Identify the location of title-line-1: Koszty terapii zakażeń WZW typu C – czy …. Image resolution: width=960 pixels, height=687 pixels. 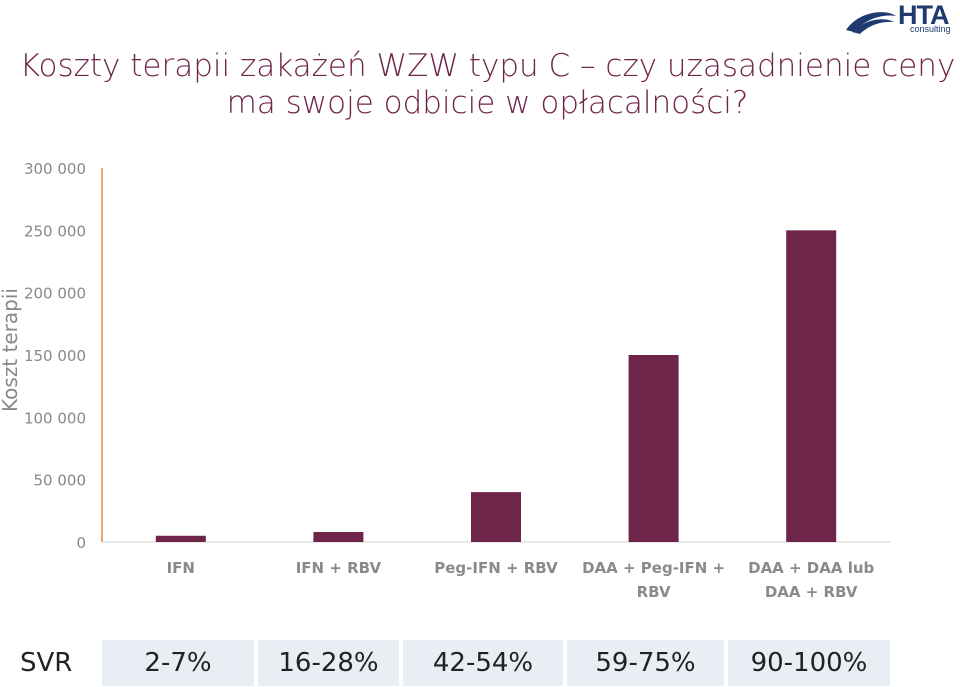
(487, 66).